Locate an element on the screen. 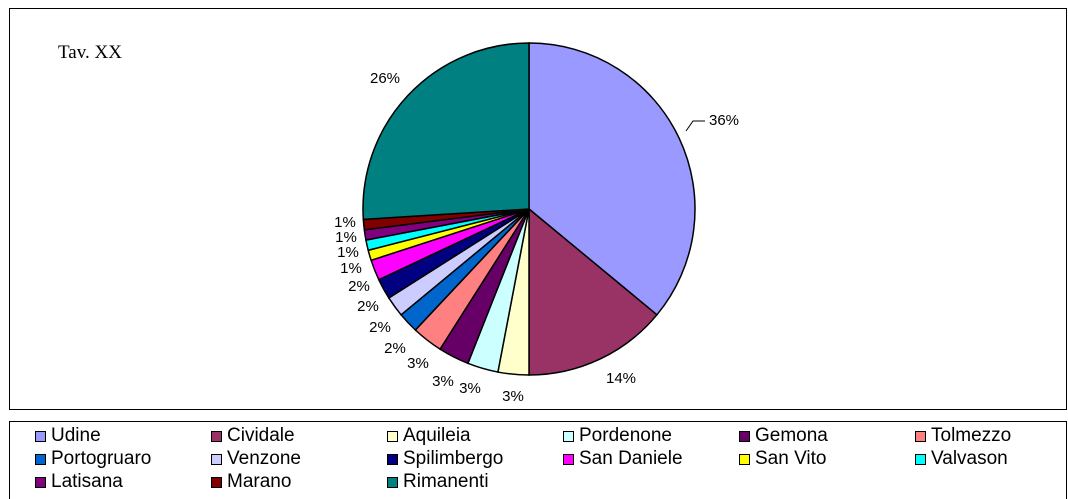 This screenshot has width=1068, height=499. legend-item-cividale: Cividale is located at coordinates (253, 436).